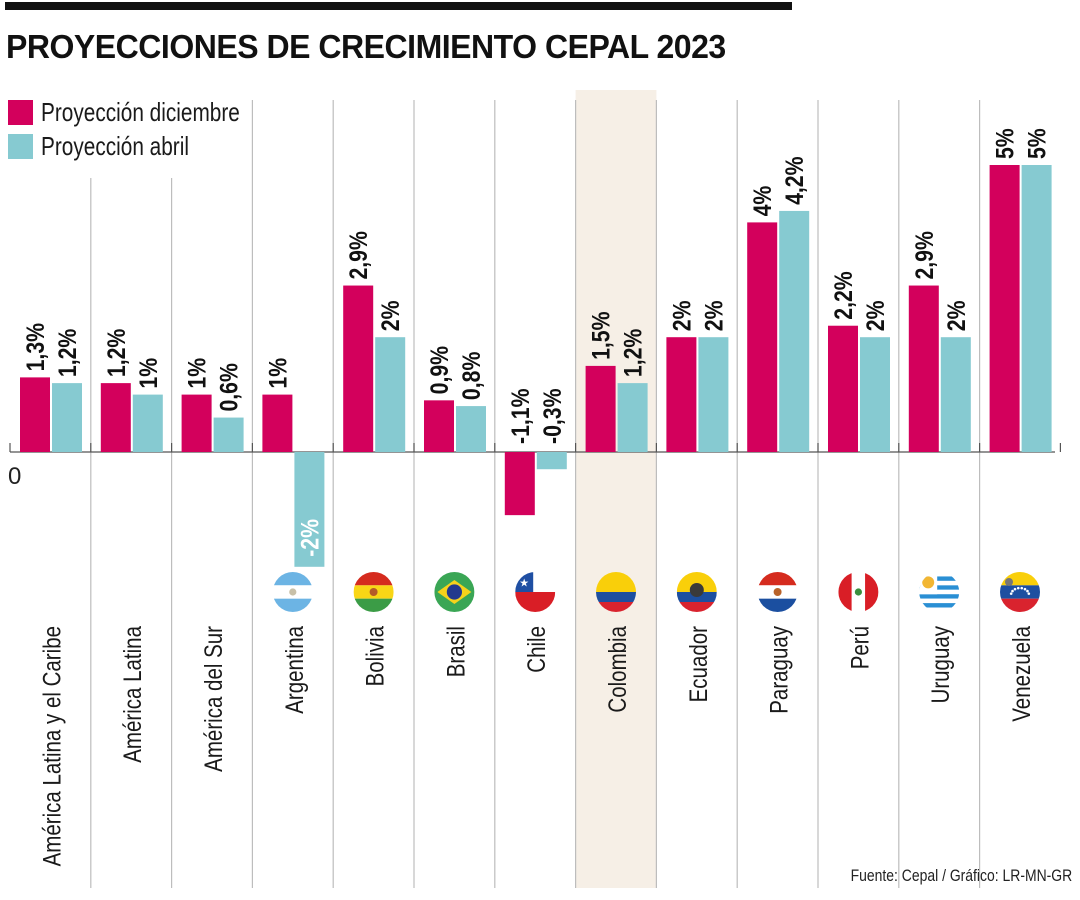 This screenshot has width=1080, height=900. I want to click on legend-label-abril: Proyección abril, so click(115, 145).